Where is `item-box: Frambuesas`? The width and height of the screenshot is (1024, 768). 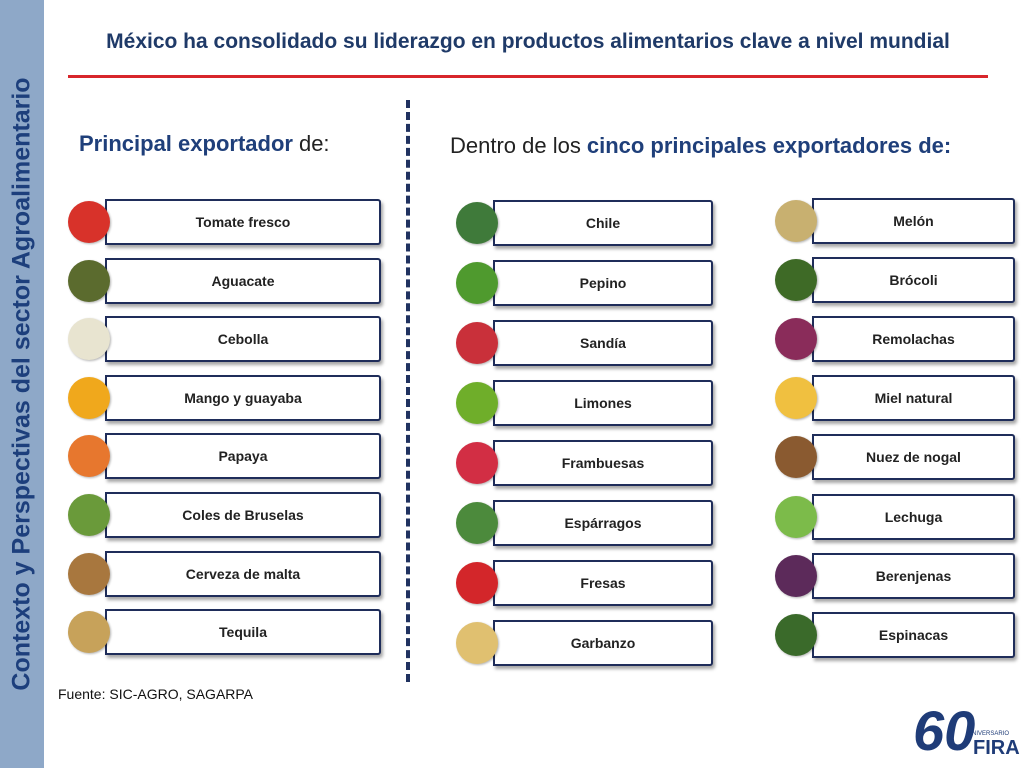 item-box: Frambuesas is located at coordinates (603, 463).